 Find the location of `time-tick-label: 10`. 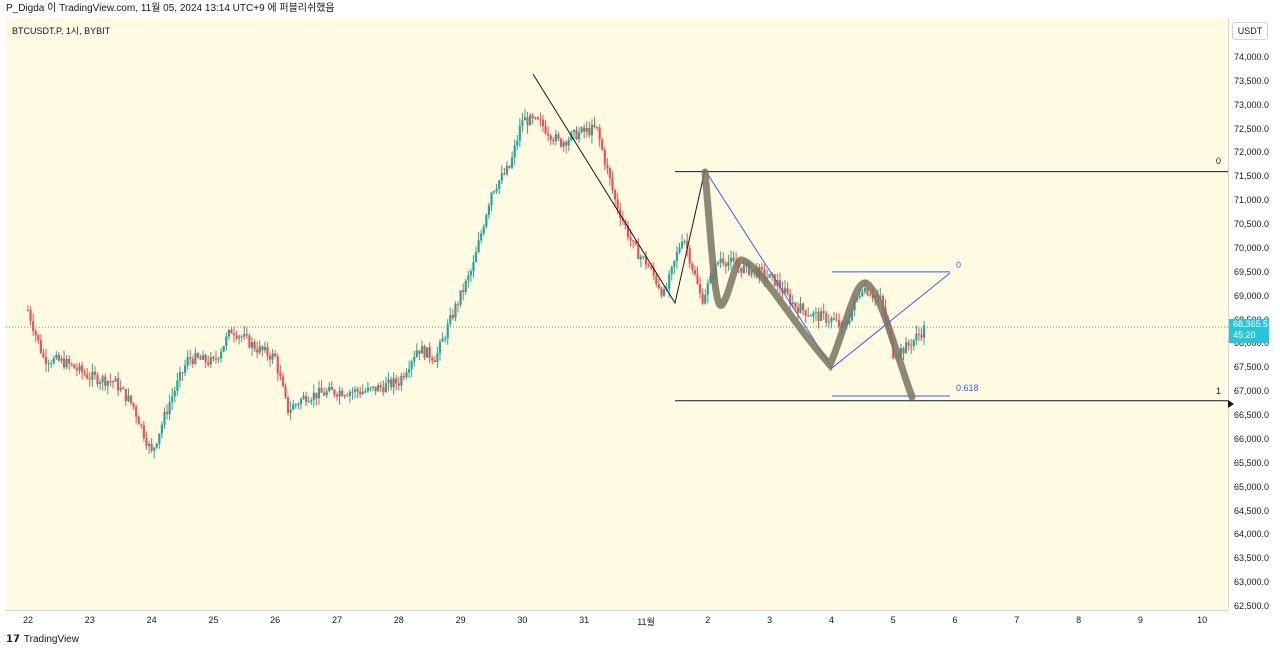

time-tick-label: 10 is located at coordinates (1202, 620).